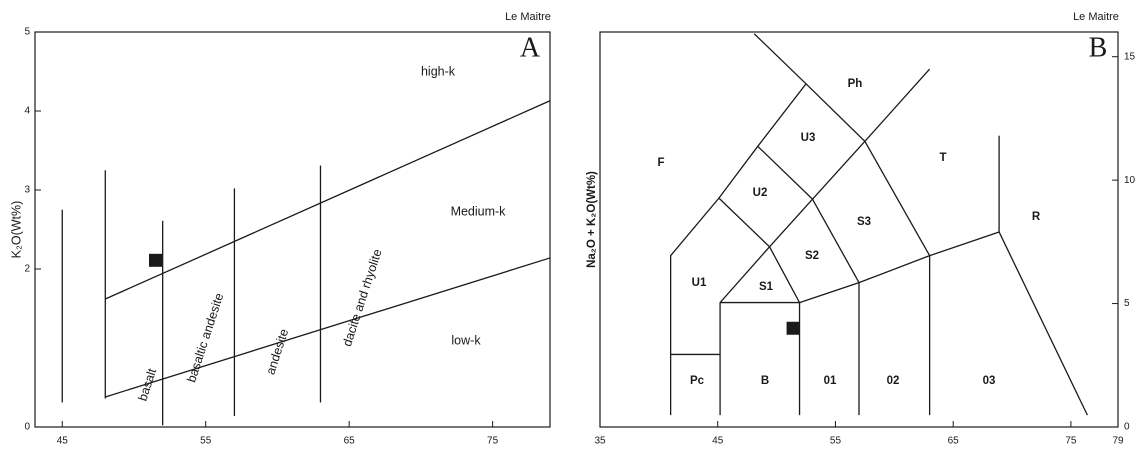 The height and width of the screenshot is (452, 1139). I want to click on y-tick-label: 3, so click(27, 190).